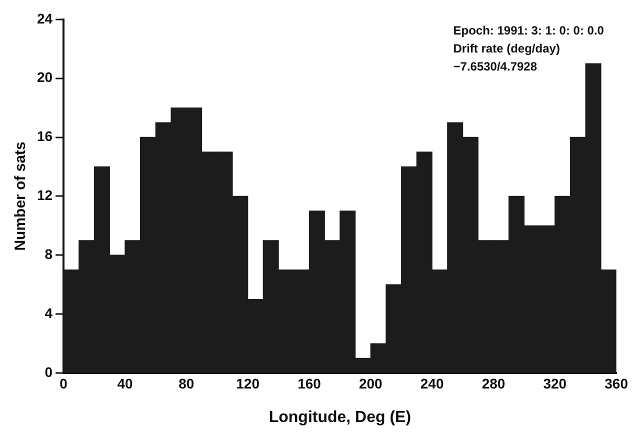 This screenshot has width=639, height=439. What do you see at coordinates (44, 195) in the screenshot?
I see `y-tick-label: 12` at bounding box center [44, 195].